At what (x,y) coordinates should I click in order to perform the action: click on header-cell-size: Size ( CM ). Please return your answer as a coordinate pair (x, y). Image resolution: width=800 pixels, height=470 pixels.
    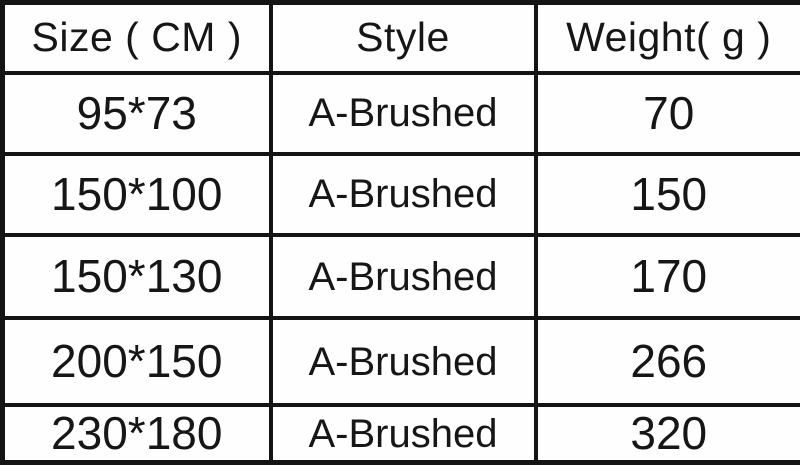
    Looking at the image, I should click on (136, 37).